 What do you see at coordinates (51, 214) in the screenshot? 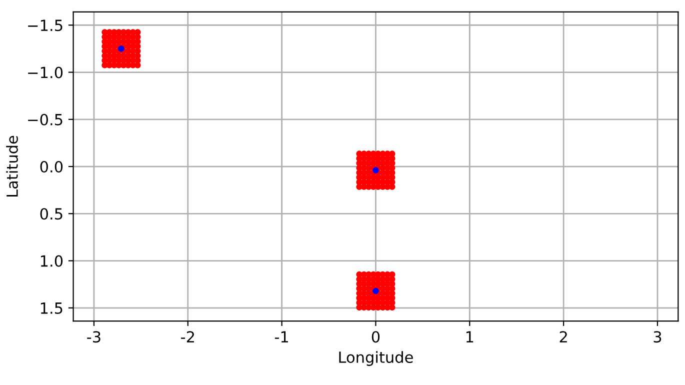
I see `y-tick-label: 0.5` at bounding box center [51, 214].